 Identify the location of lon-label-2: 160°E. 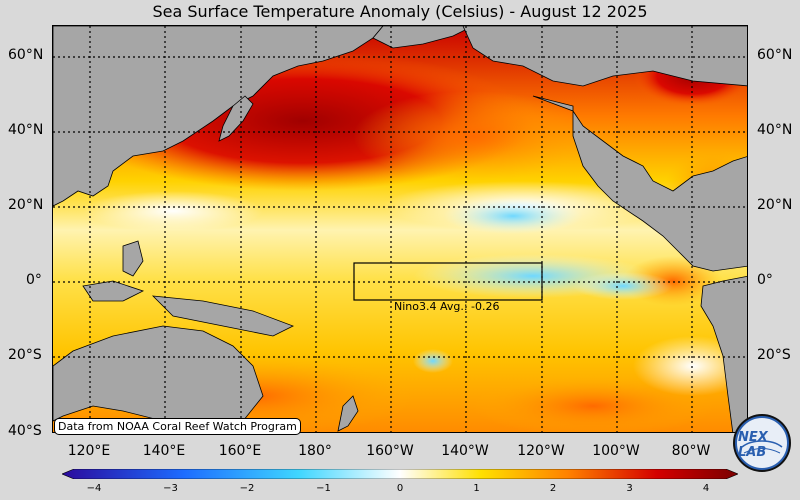
(240, 451).